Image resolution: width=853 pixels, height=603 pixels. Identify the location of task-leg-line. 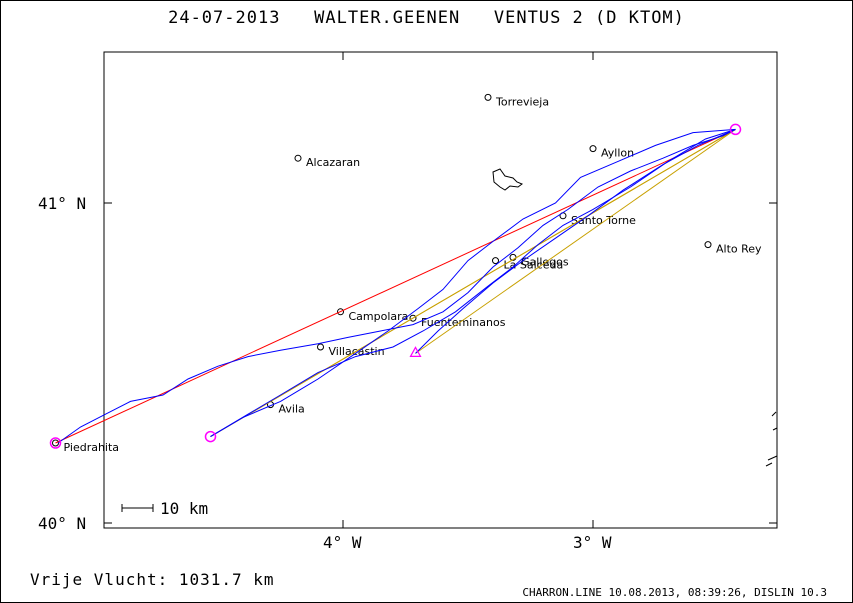
(575, 241).